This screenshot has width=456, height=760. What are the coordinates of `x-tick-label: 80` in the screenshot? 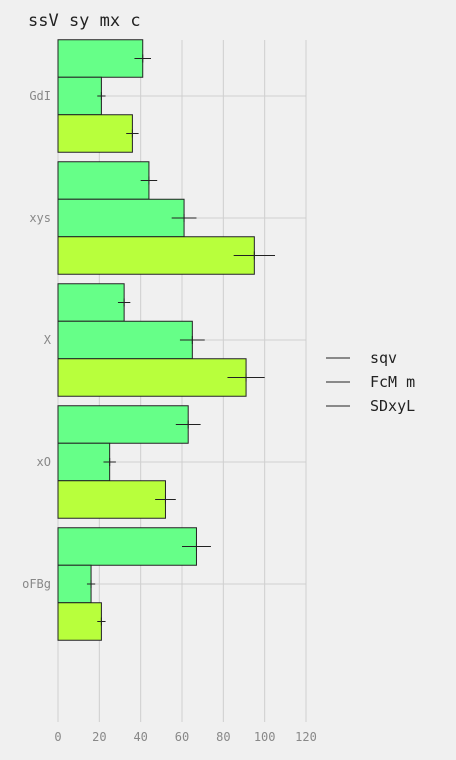 It's located at (223, 737).